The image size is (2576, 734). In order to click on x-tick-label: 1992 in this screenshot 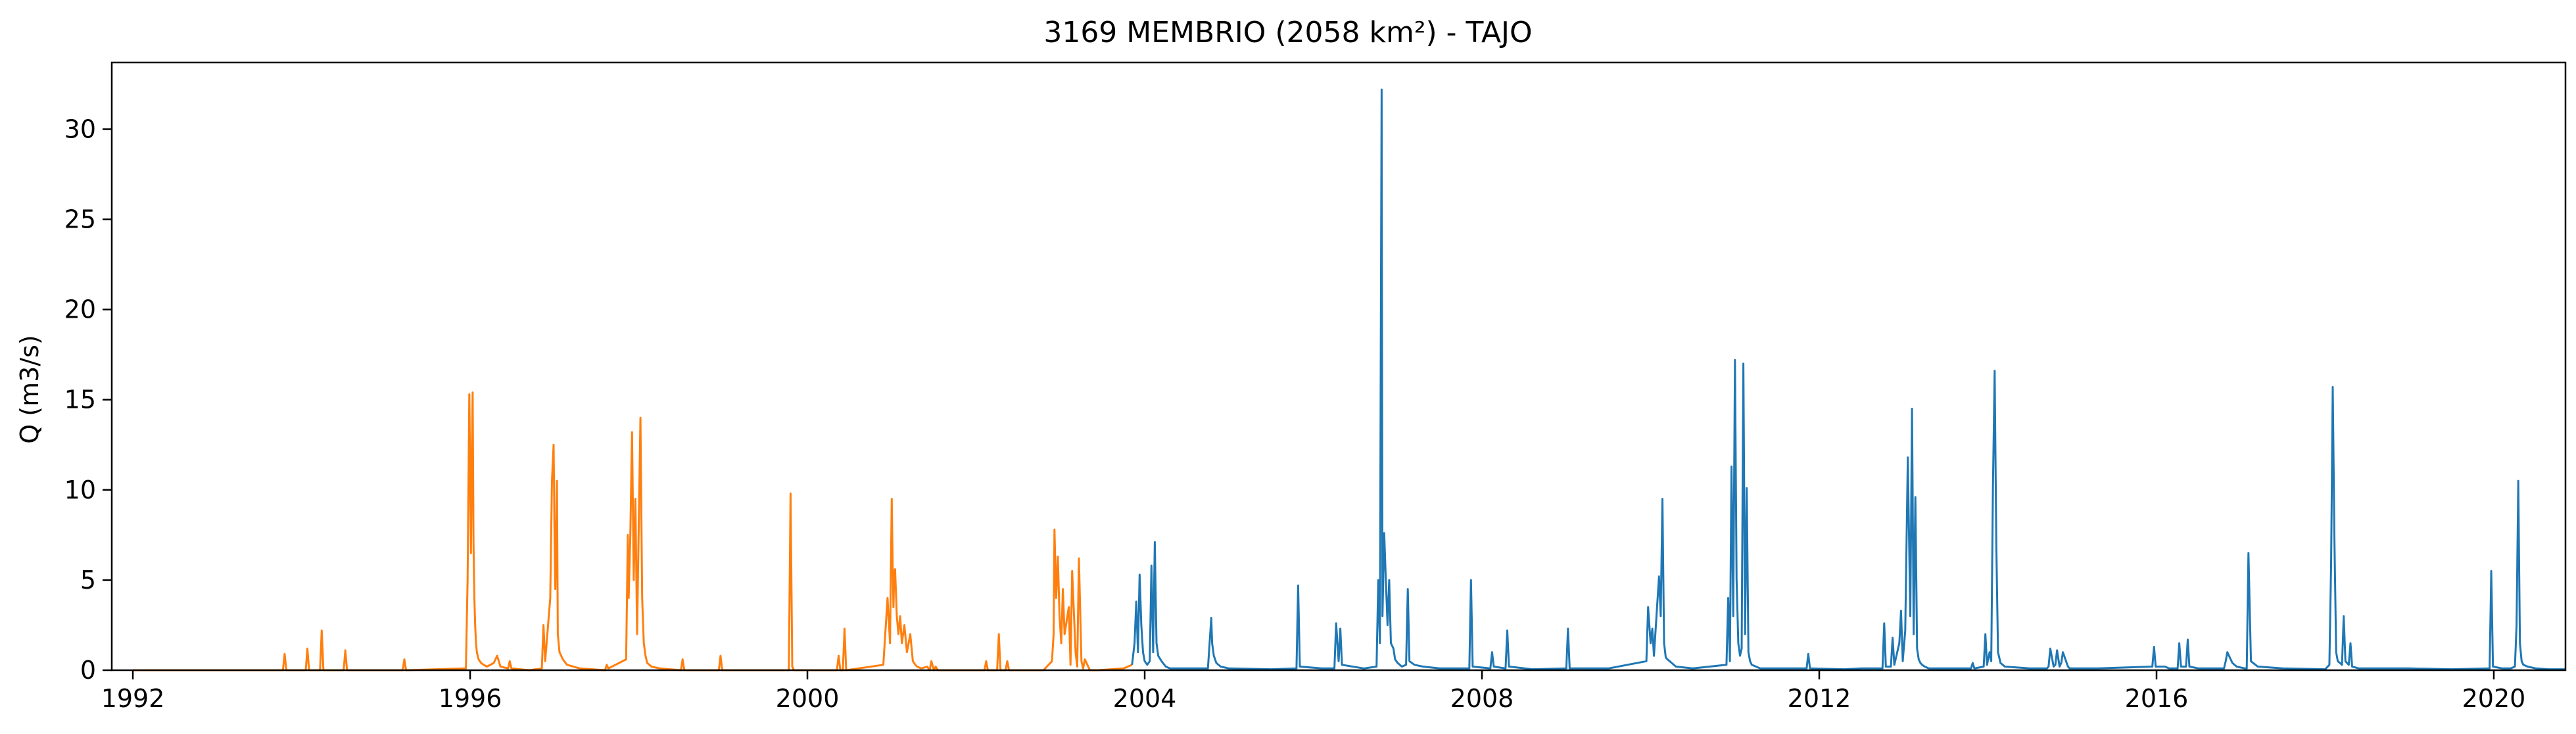, I will do `click(133, 699)`.